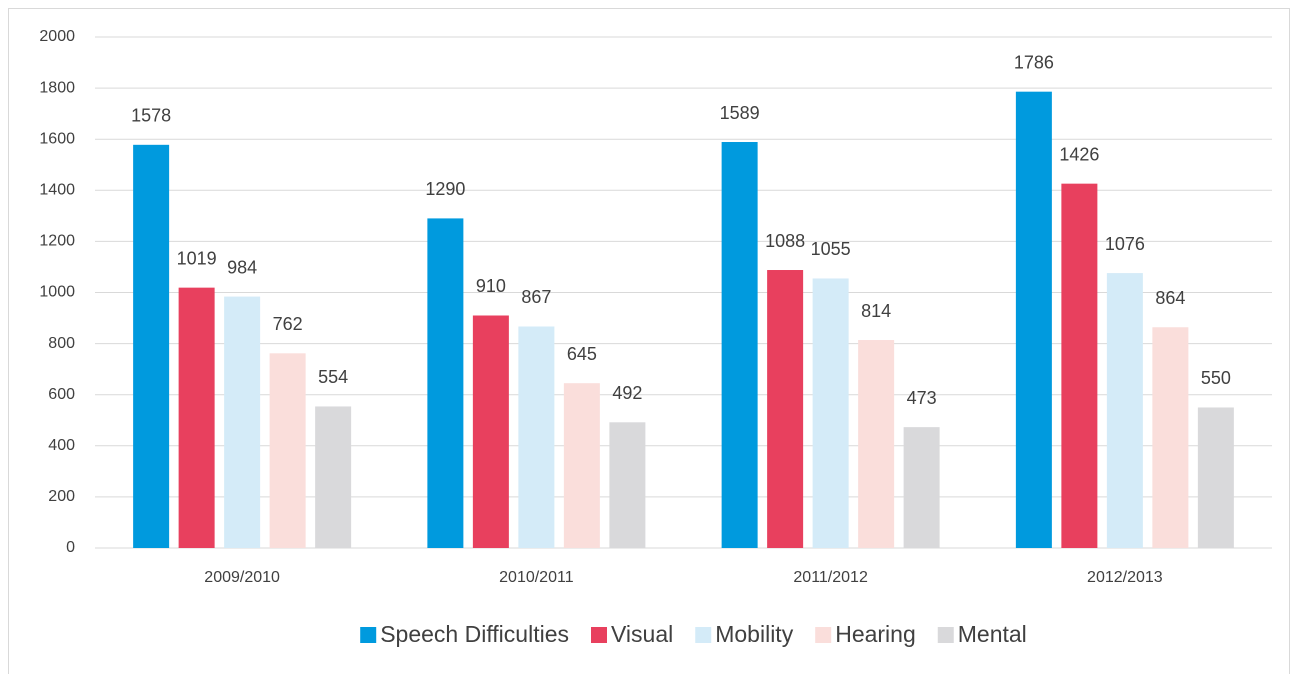 Image resolution: width=1297 pixels, height=679 pixels. I want to click on legend-label: Mental, so click(992, 634).